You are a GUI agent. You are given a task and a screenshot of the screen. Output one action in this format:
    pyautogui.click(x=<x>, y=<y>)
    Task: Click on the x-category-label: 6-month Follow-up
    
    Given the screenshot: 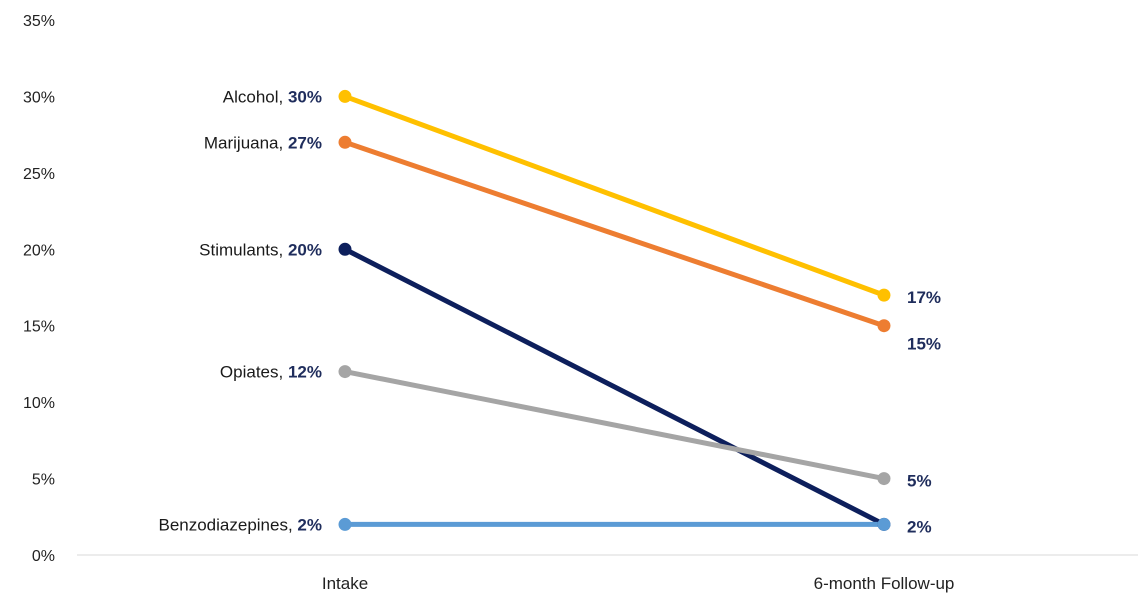 What is the action you would take?
    pyautogui.click(x=884, y=583)
    